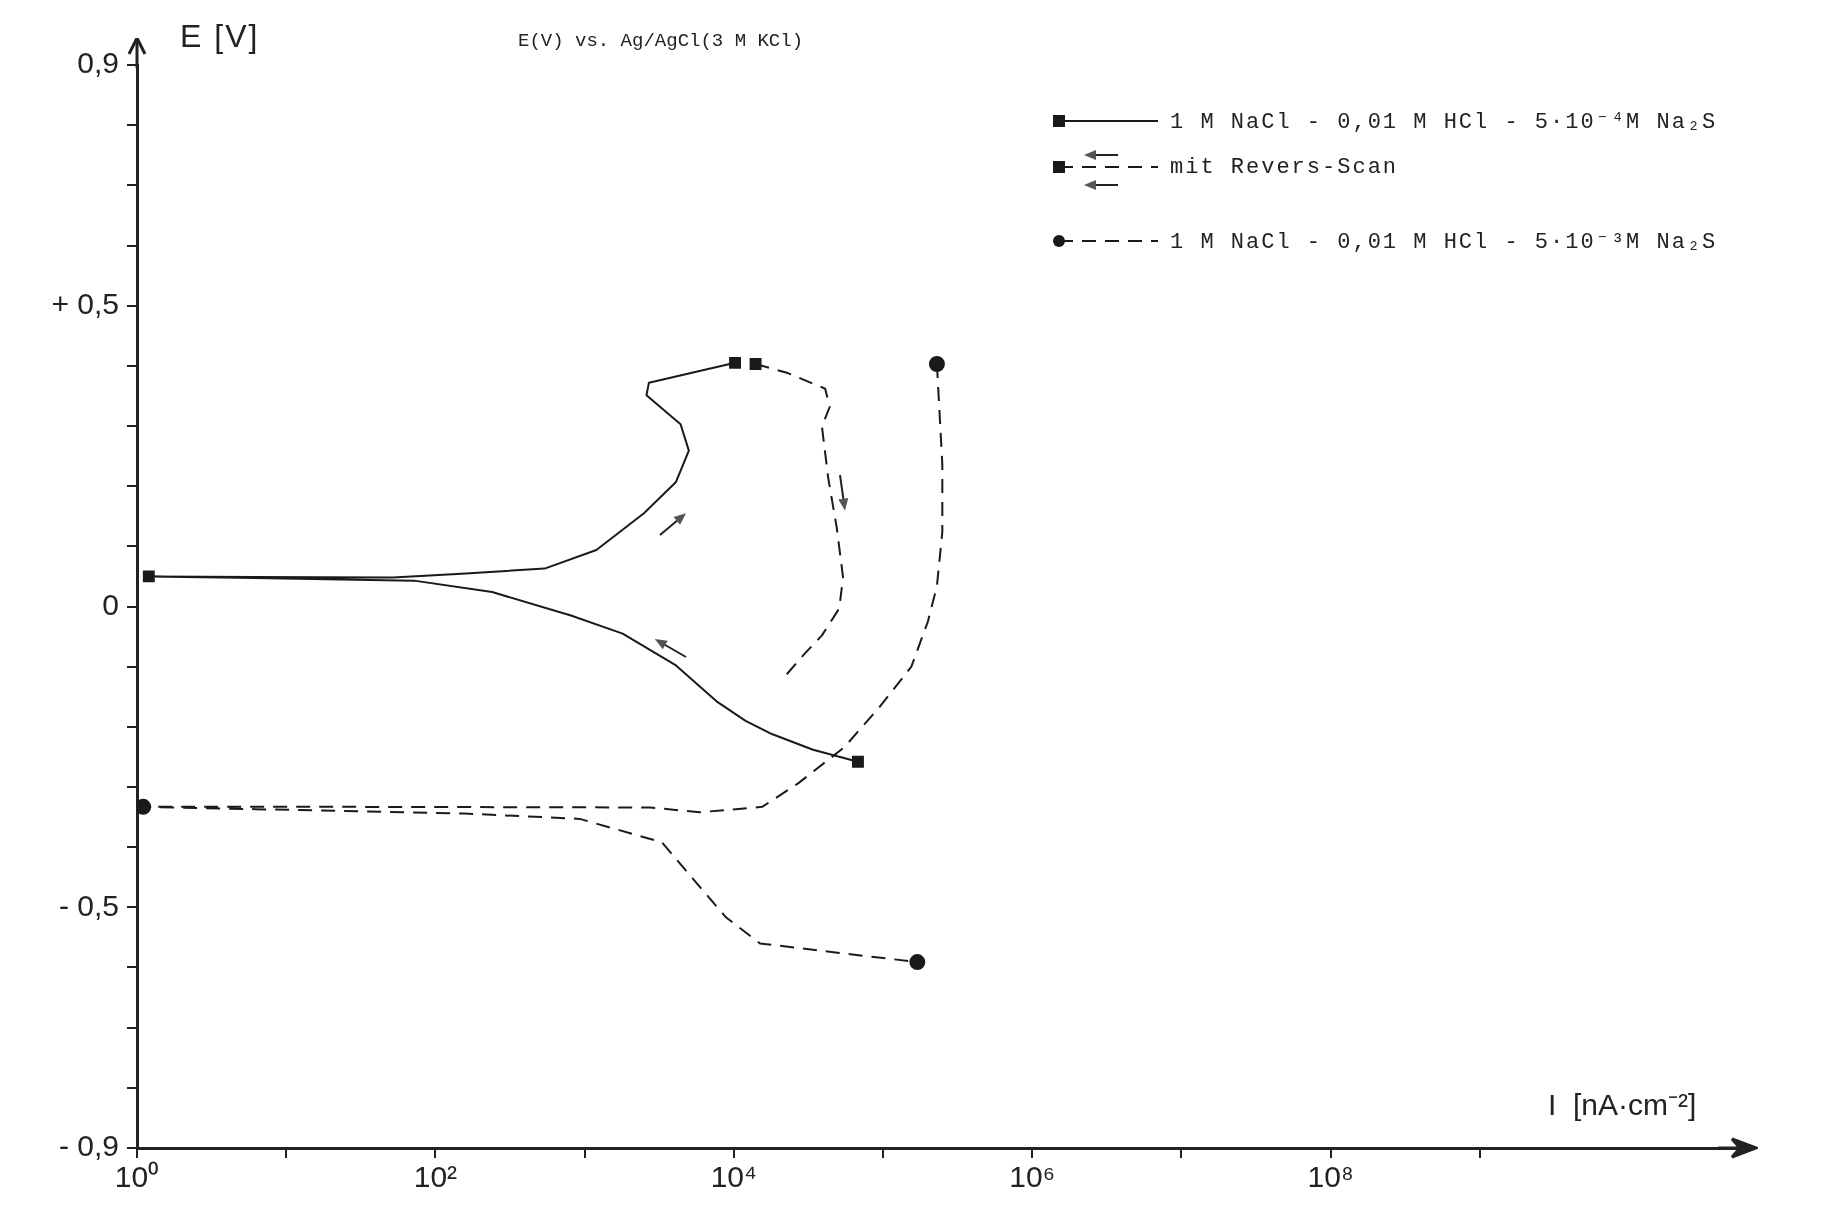 The height and width of the screenshot is (1210, 1821). Describe the element at coordinates (661, 41) in the screenshot. I see `text: E(V) vs. Ag/AgCl(3 M KCl)` at that location.